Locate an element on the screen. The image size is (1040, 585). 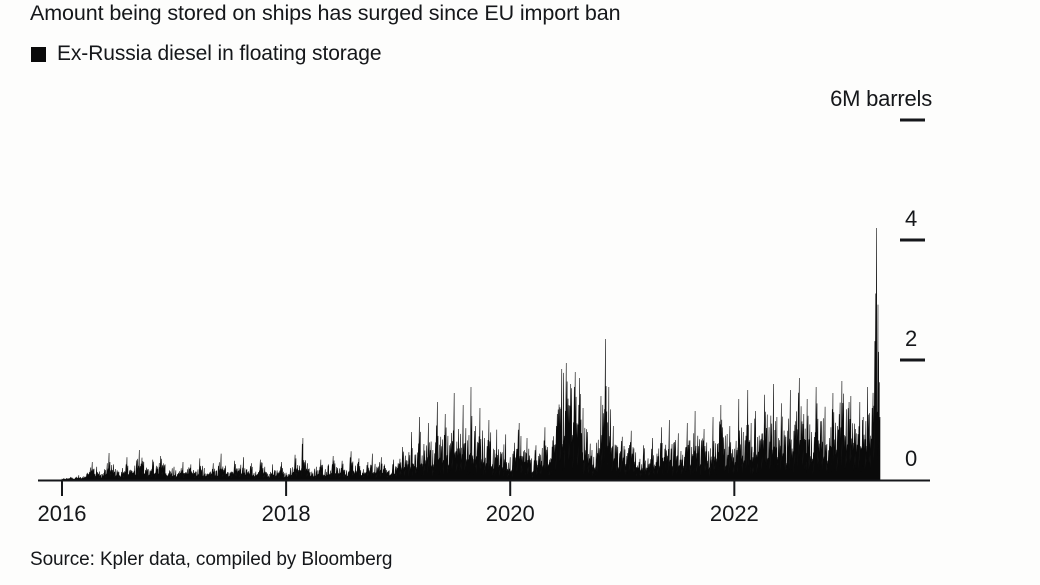
y-axis-label-4: 4 is located at coordinates (911, 218).